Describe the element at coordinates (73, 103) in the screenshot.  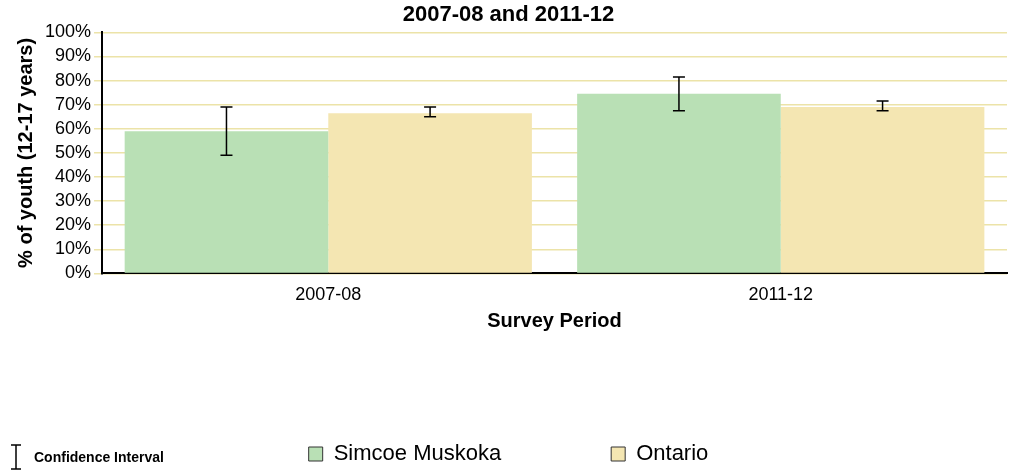
I see `y-tick-label: 70%` at that location.